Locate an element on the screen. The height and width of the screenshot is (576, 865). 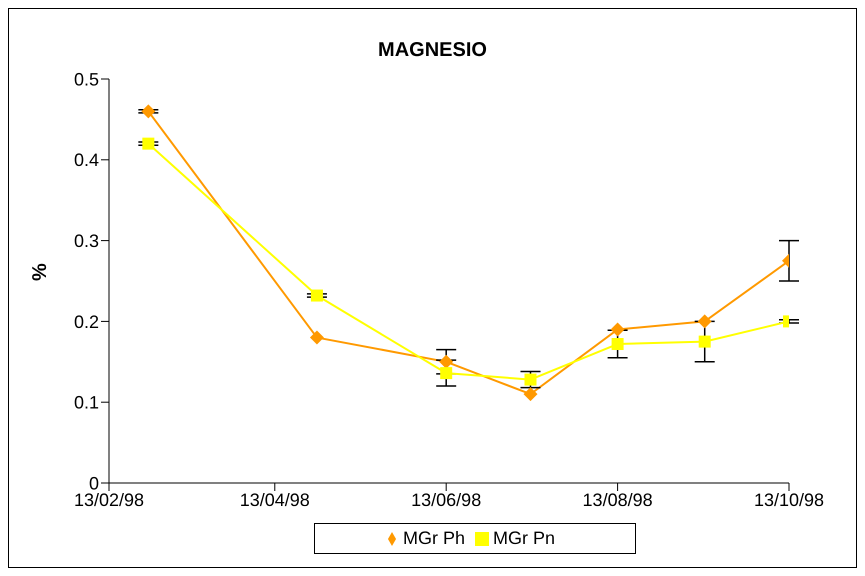
y-axis-title: % is located at coordinates (40, 272).